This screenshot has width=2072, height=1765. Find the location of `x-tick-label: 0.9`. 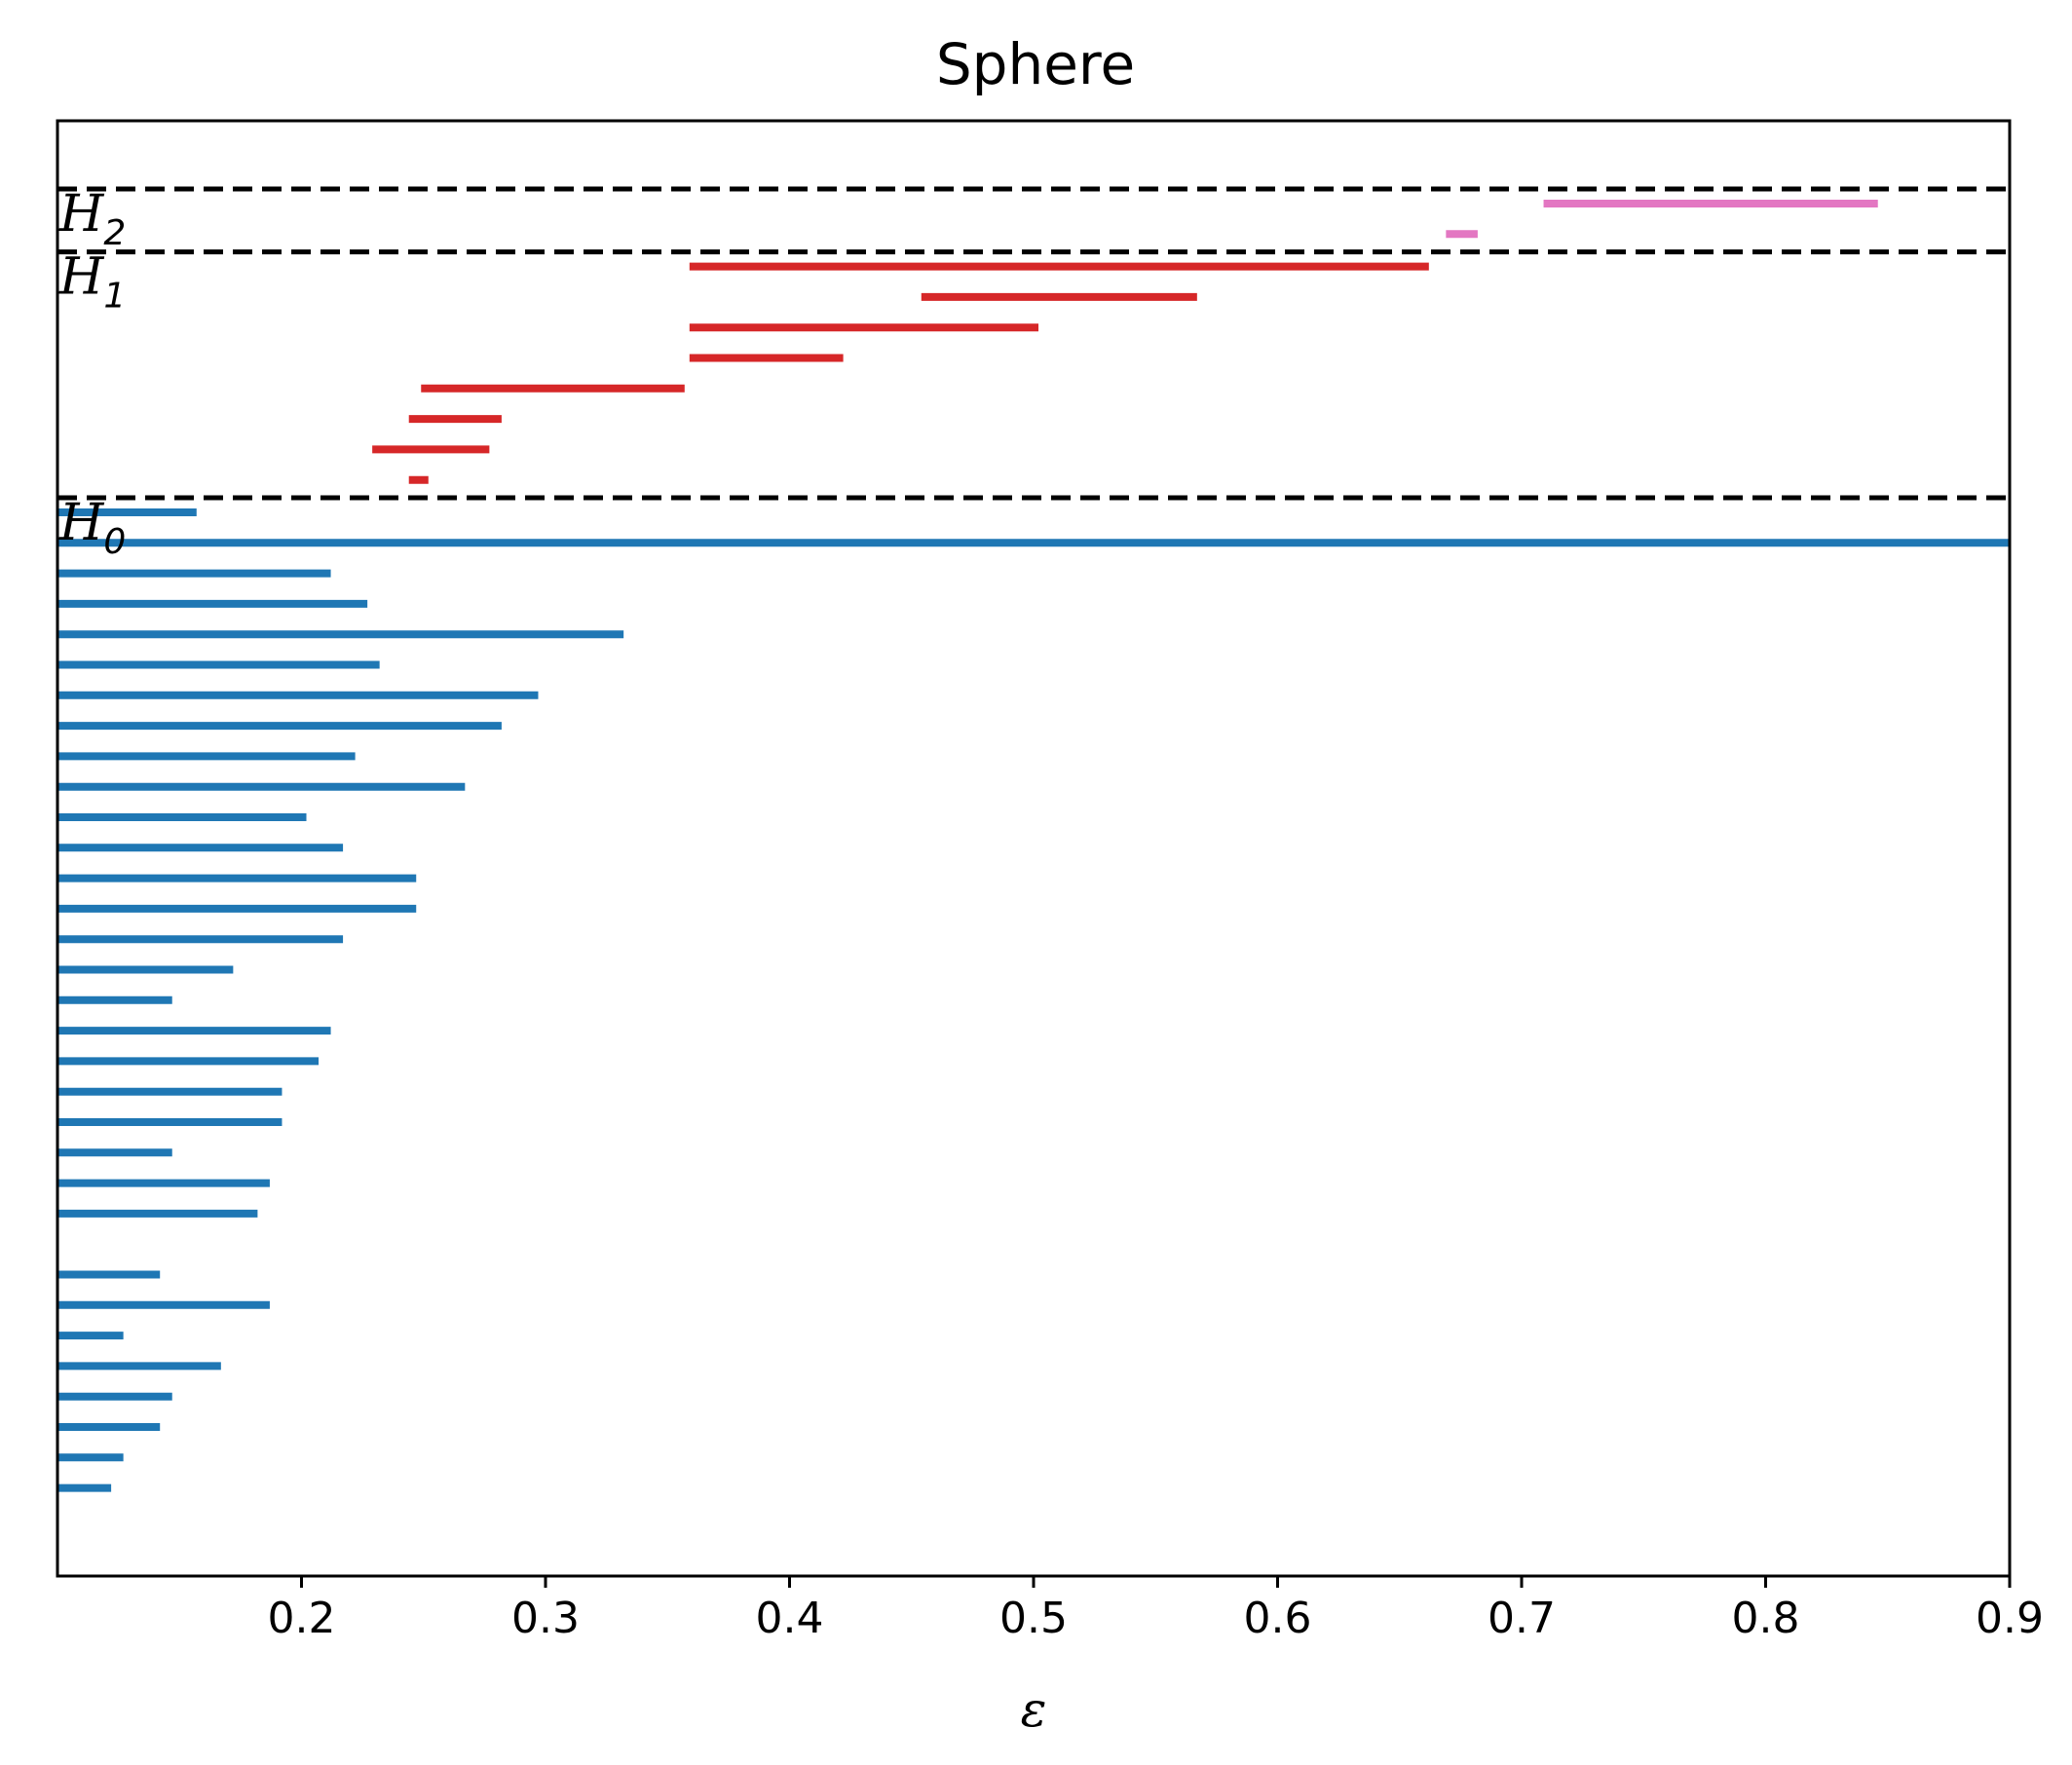

x-tick-label: 0.9 is located at coordinates (2010, 1619).